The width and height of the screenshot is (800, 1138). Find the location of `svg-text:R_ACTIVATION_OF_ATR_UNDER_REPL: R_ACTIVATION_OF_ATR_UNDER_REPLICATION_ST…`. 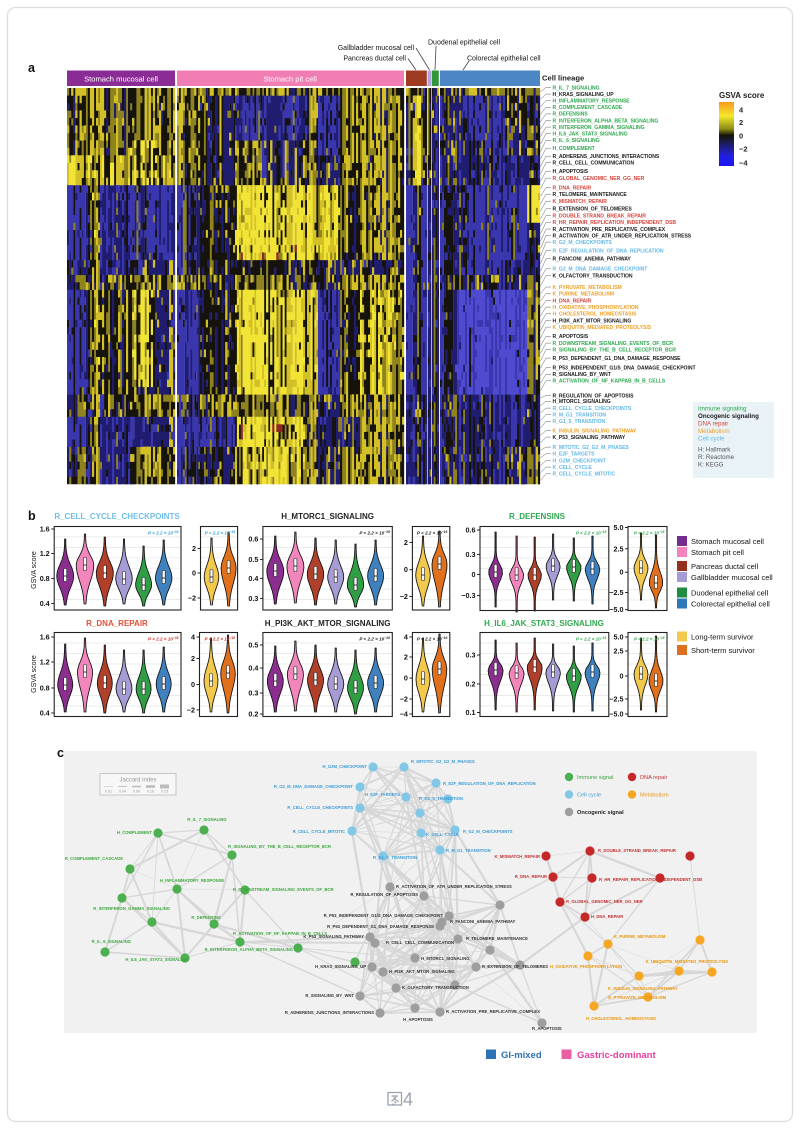

svg-text:R_ACTIVATION_OF_ATR_UNDER_REPL: R_ACTIVATION_OF_ATR_UNDER_REPLICATION_ST… is located at coordinates (454, 886).